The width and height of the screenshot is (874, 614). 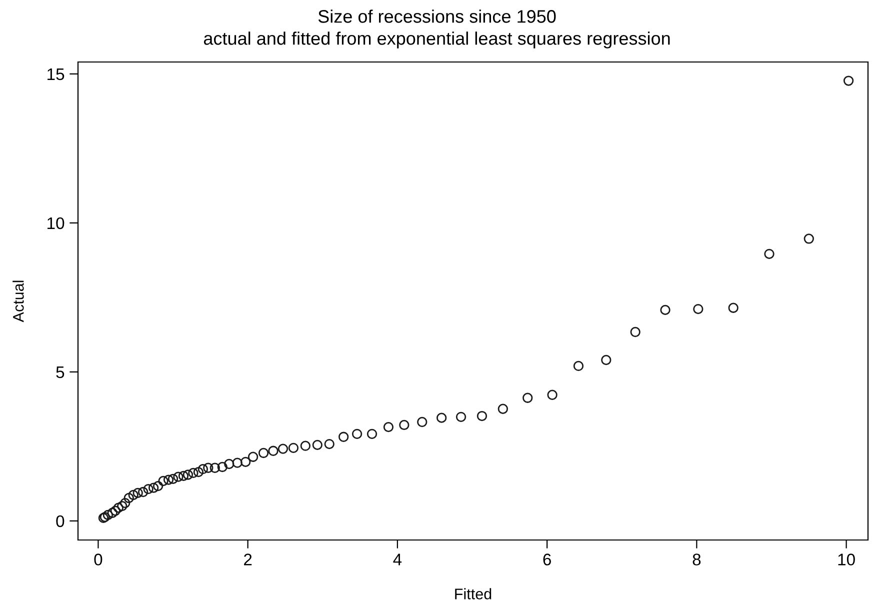 I want to click on x-tick-label: 10, so click(x=846, y=560).